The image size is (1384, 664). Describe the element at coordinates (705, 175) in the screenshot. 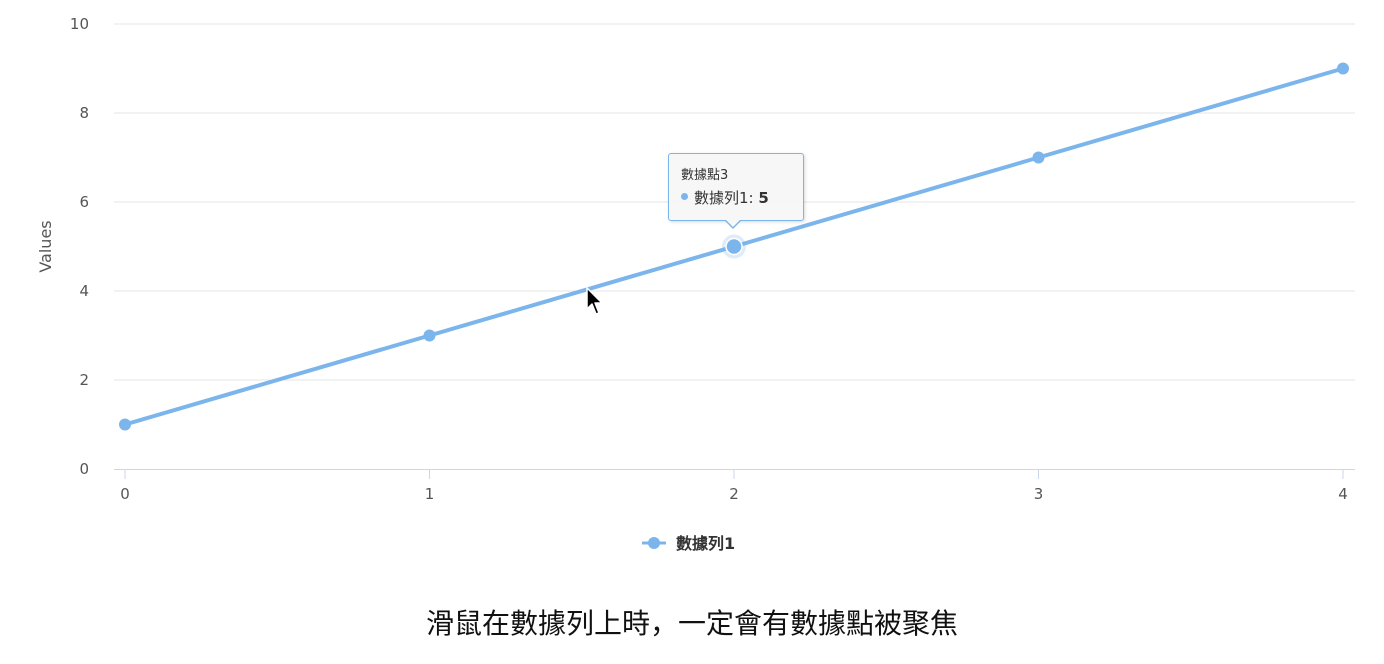

I see `tooltip-header: 數據點3` at that location.